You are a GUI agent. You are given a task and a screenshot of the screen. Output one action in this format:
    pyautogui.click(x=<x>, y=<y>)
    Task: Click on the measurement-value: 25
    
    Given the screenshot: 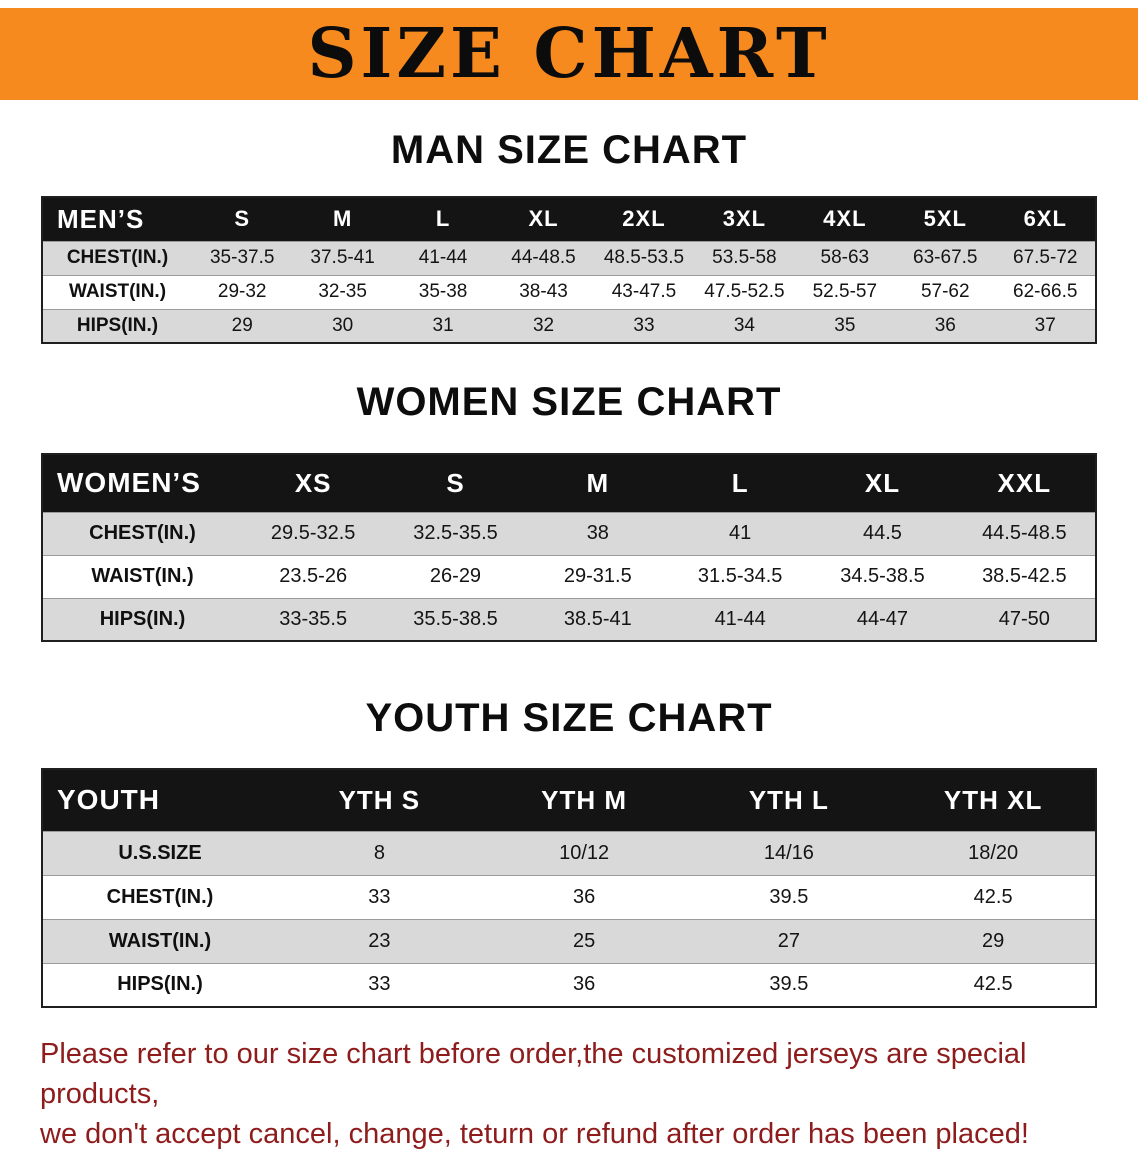 What is the action you would take?
    pyautogui.click(x=584, y=940)
    